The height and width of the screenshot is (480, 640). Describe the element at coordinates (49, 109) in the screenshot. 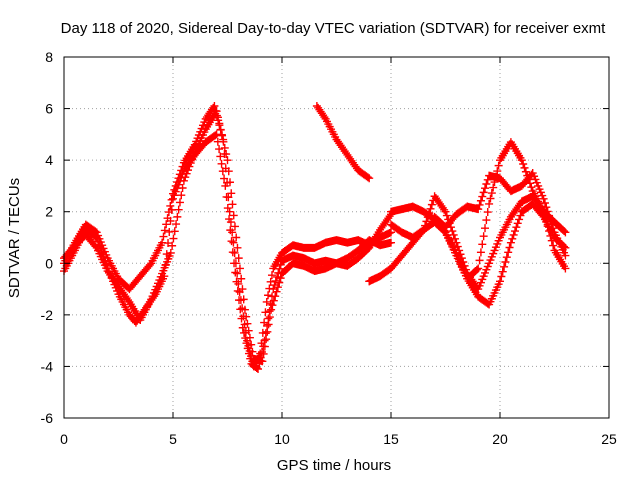

I see `y-tick-label: 6` at that location.